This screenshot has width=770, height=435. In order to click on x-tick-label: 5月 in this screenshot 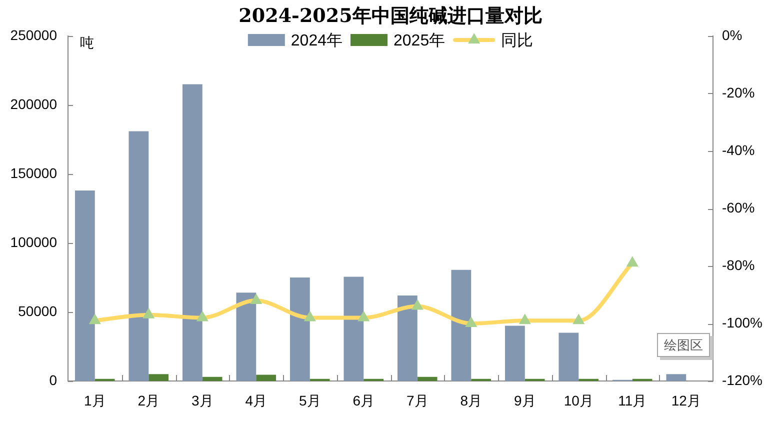, I will do `click(309, 400)`.